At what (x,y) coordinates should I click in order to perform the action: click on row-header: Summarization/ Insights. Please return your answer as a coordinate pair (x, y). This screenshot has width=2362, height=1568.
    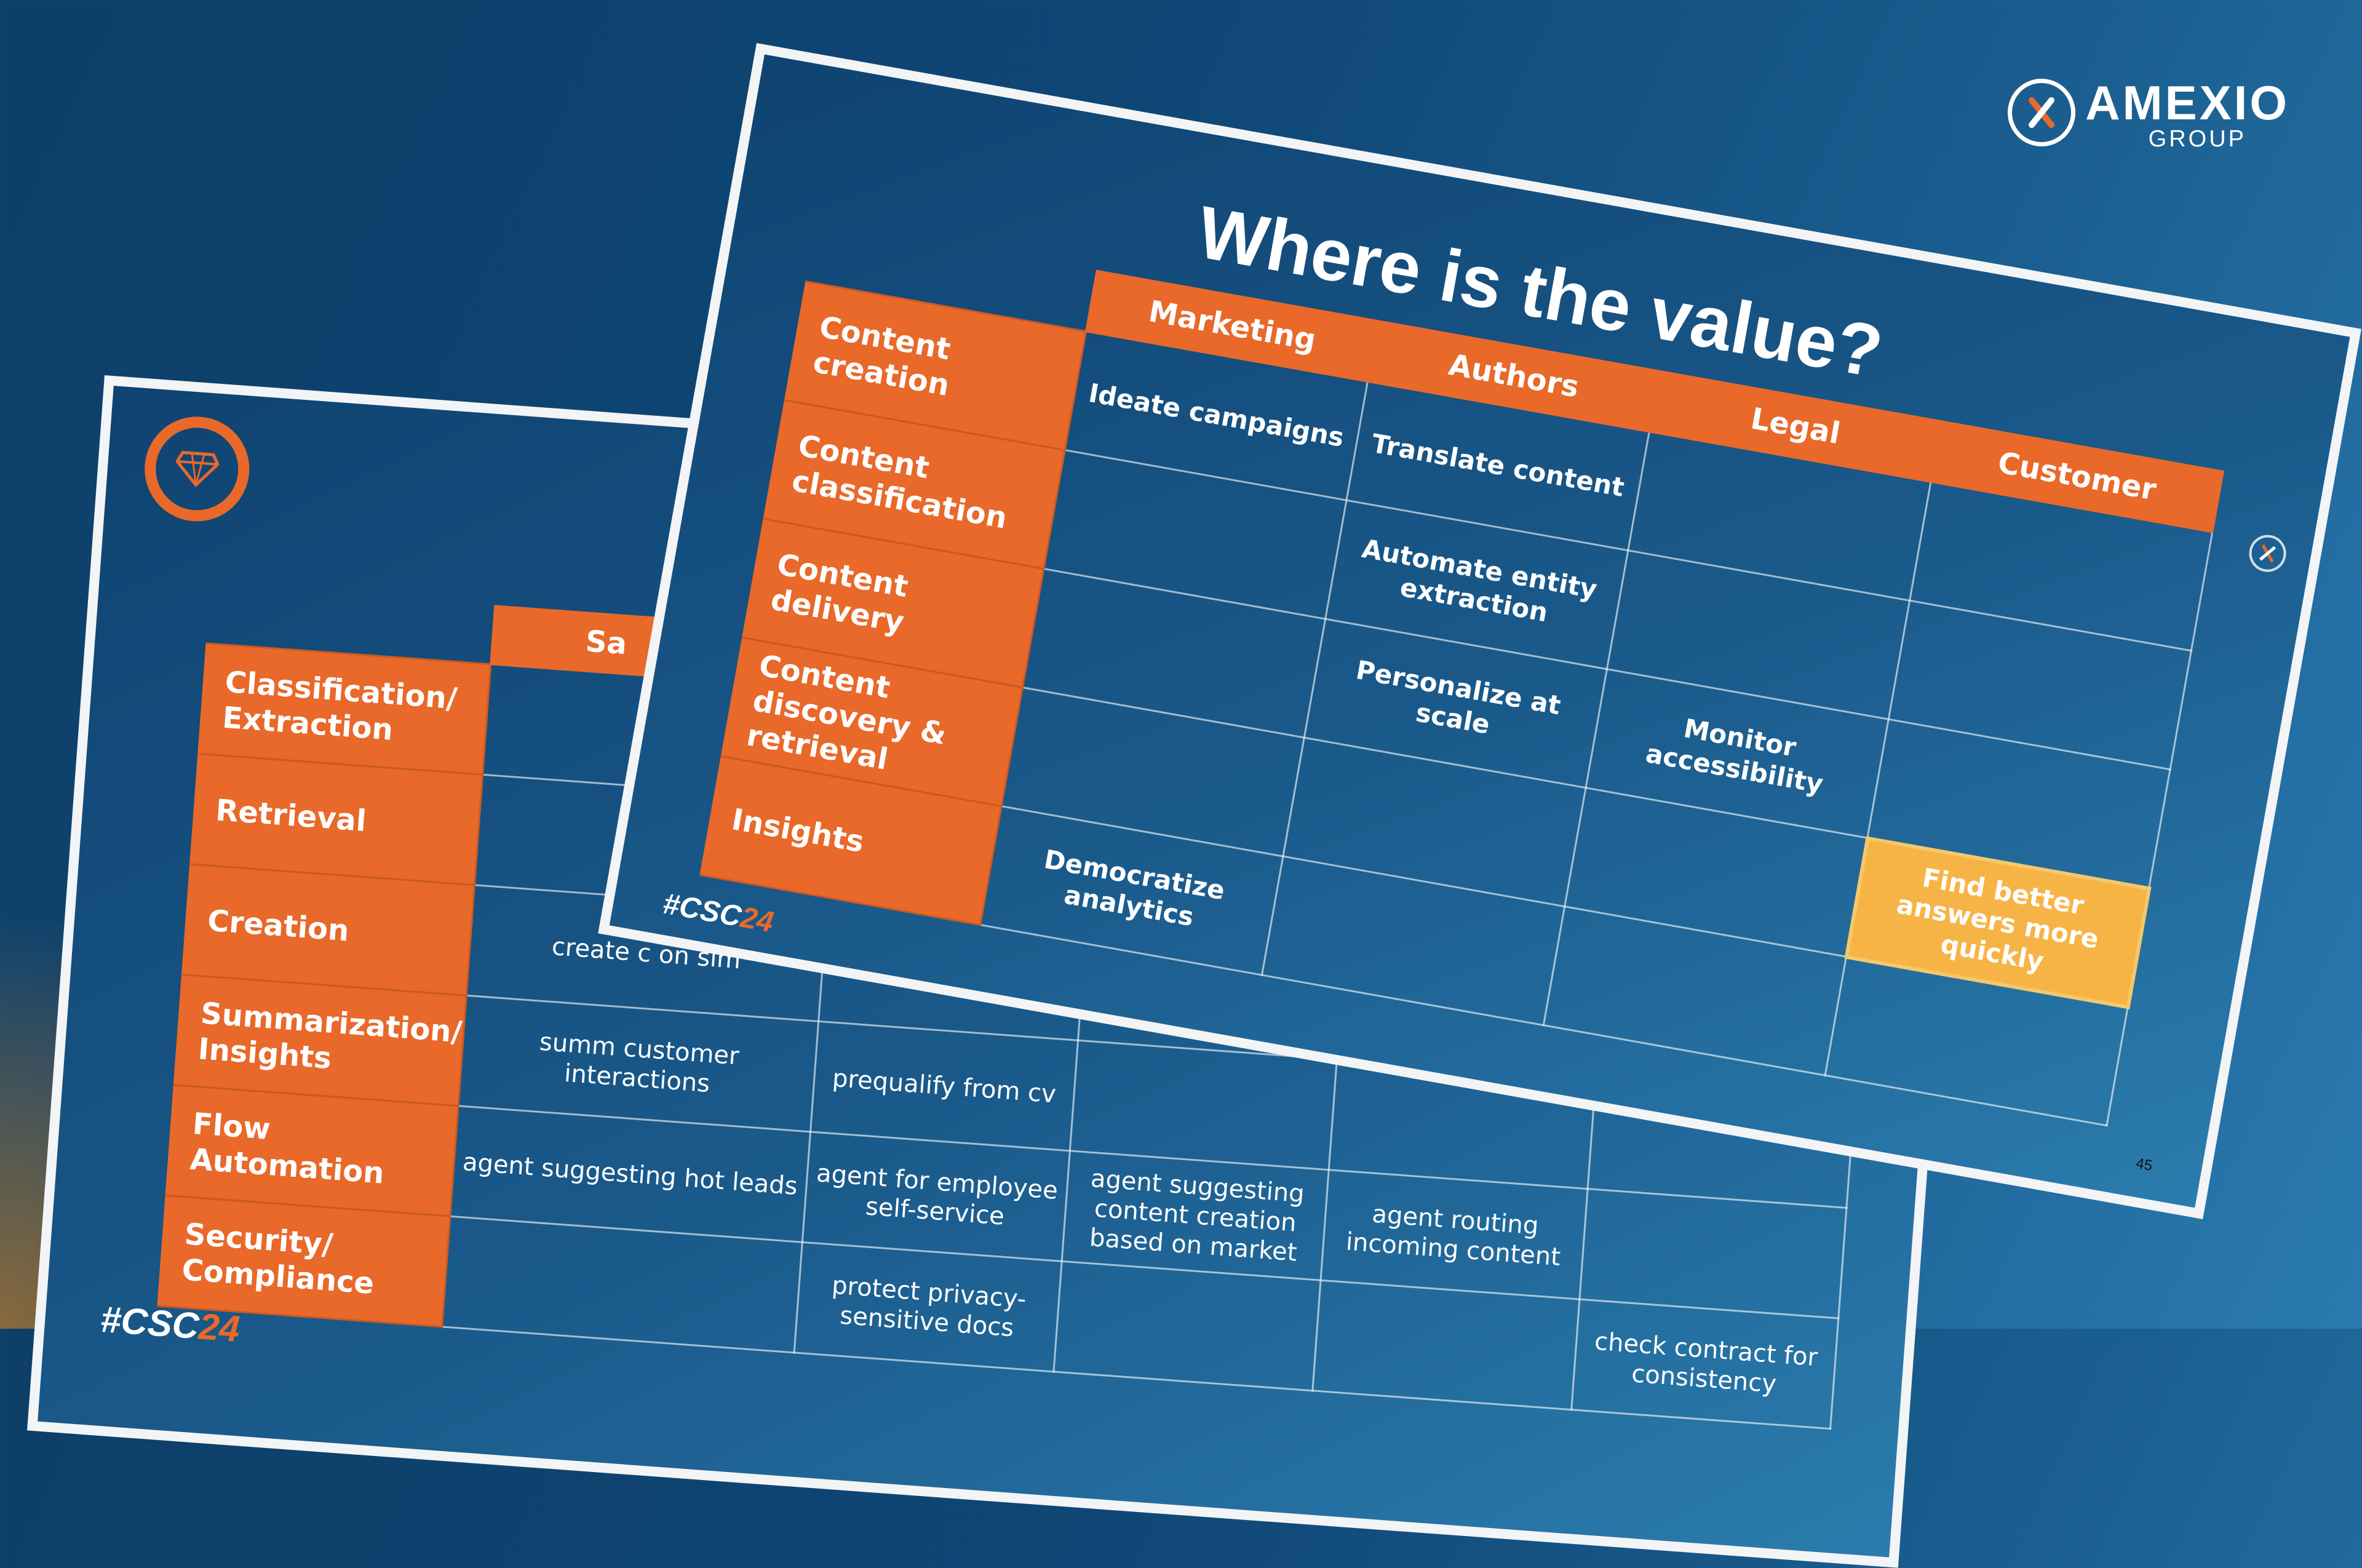
    Looking at the image, I should click on (319, 1040).